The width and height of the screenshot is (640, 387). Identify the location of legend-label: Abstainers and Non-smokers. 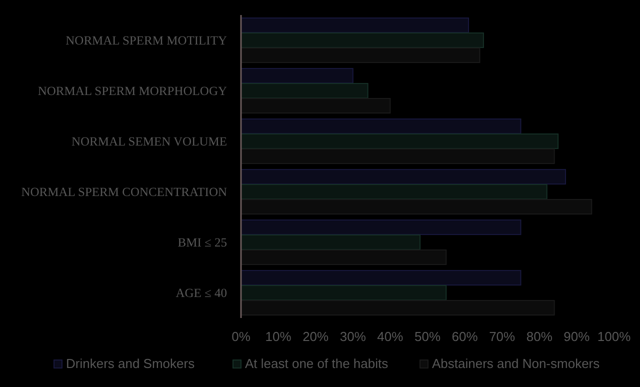
(516, 363).